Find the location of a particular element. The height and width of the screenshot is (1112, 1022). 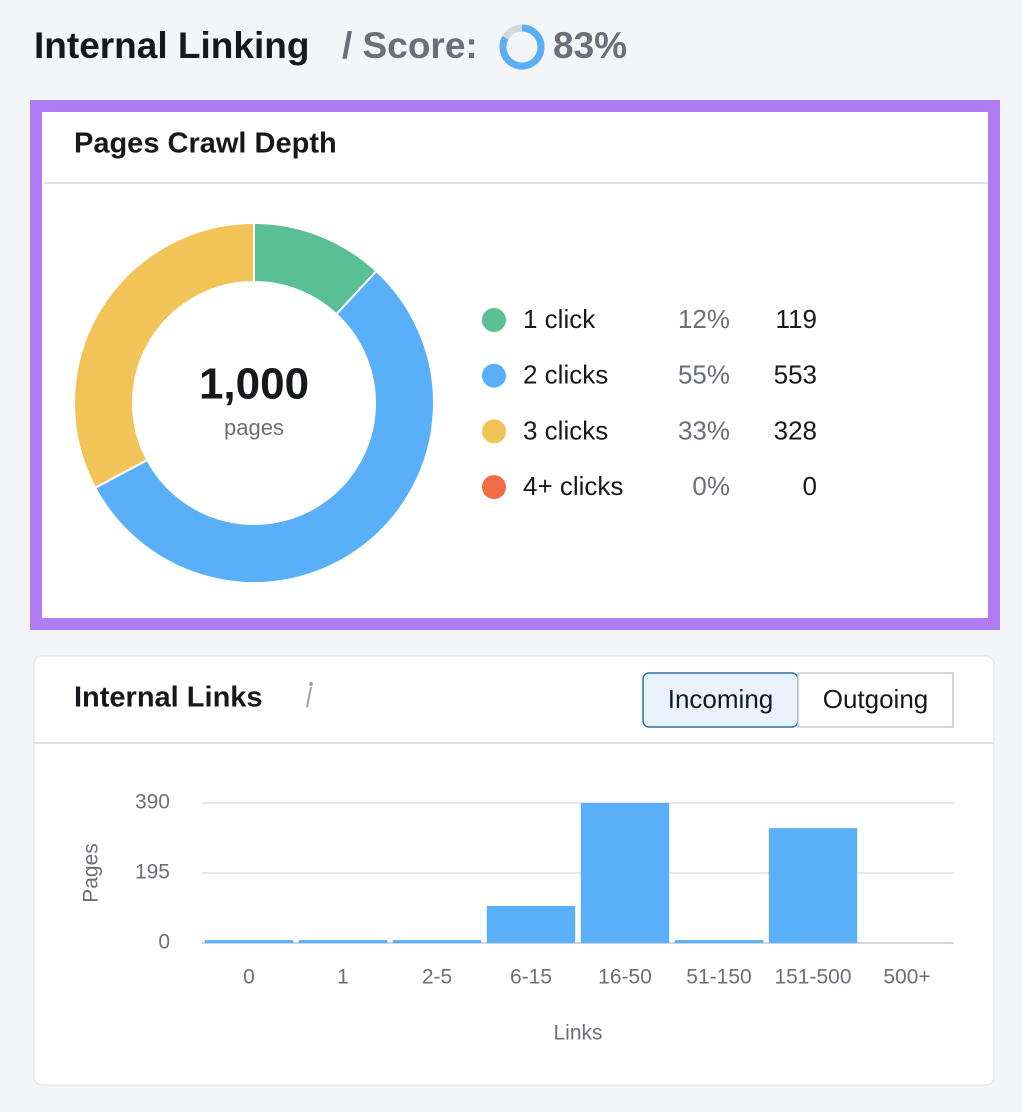

toggle-button is located at coordinates (875, 700).